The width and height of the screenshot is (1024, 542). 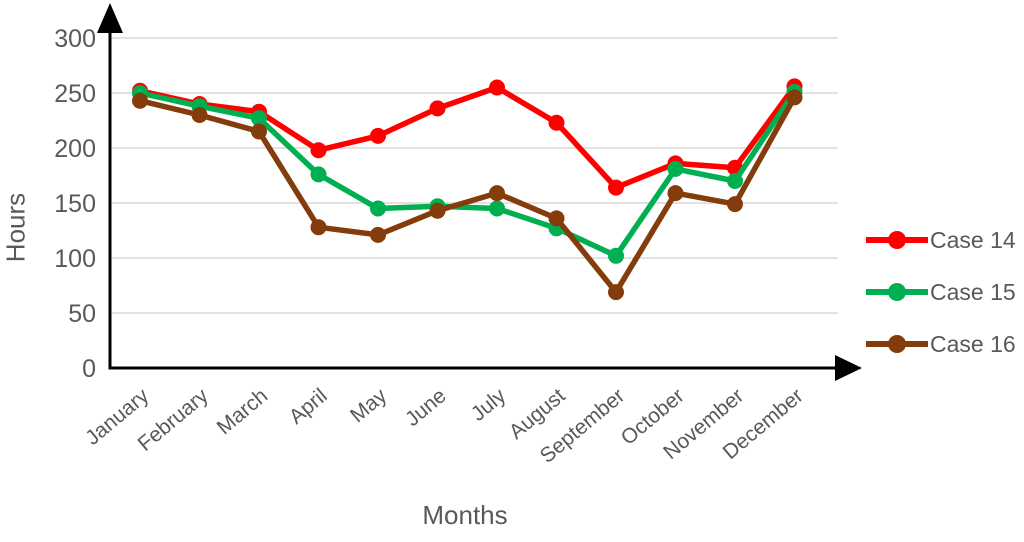 What do you see at coordinates (897, 292) in the screenshot?
I see `legend-marker-case15` at bounding box center [897, 292].